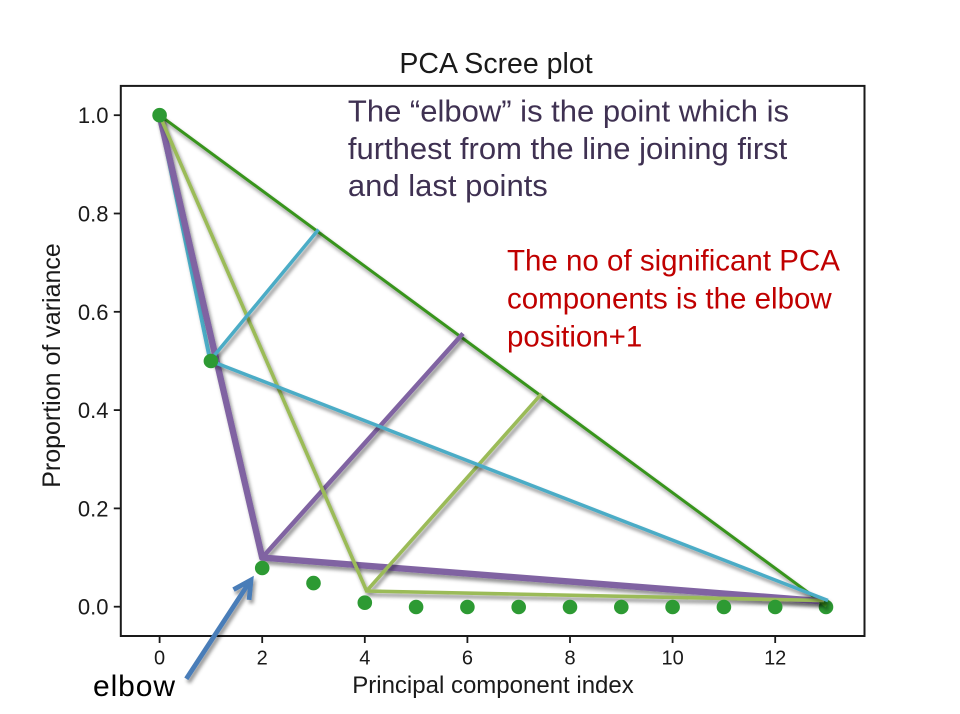  What do you see at coordinates (52, 365) in the screenshot?
I see `svg-text: Proportion of variance` at bounding box center [52, 365].